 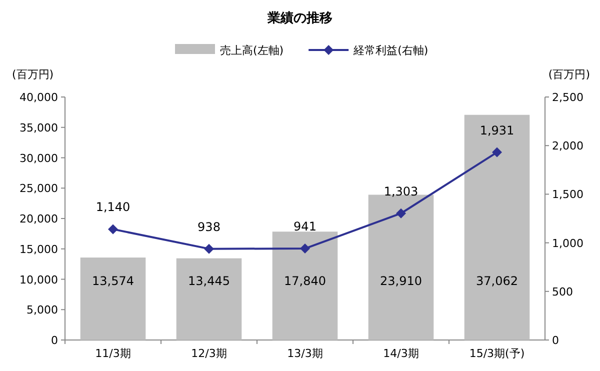 What do you see at coordinates (252, 50) in the screenshot?
I see `legend-label: 売上高(左軸)` at bounding box center [252, 50].